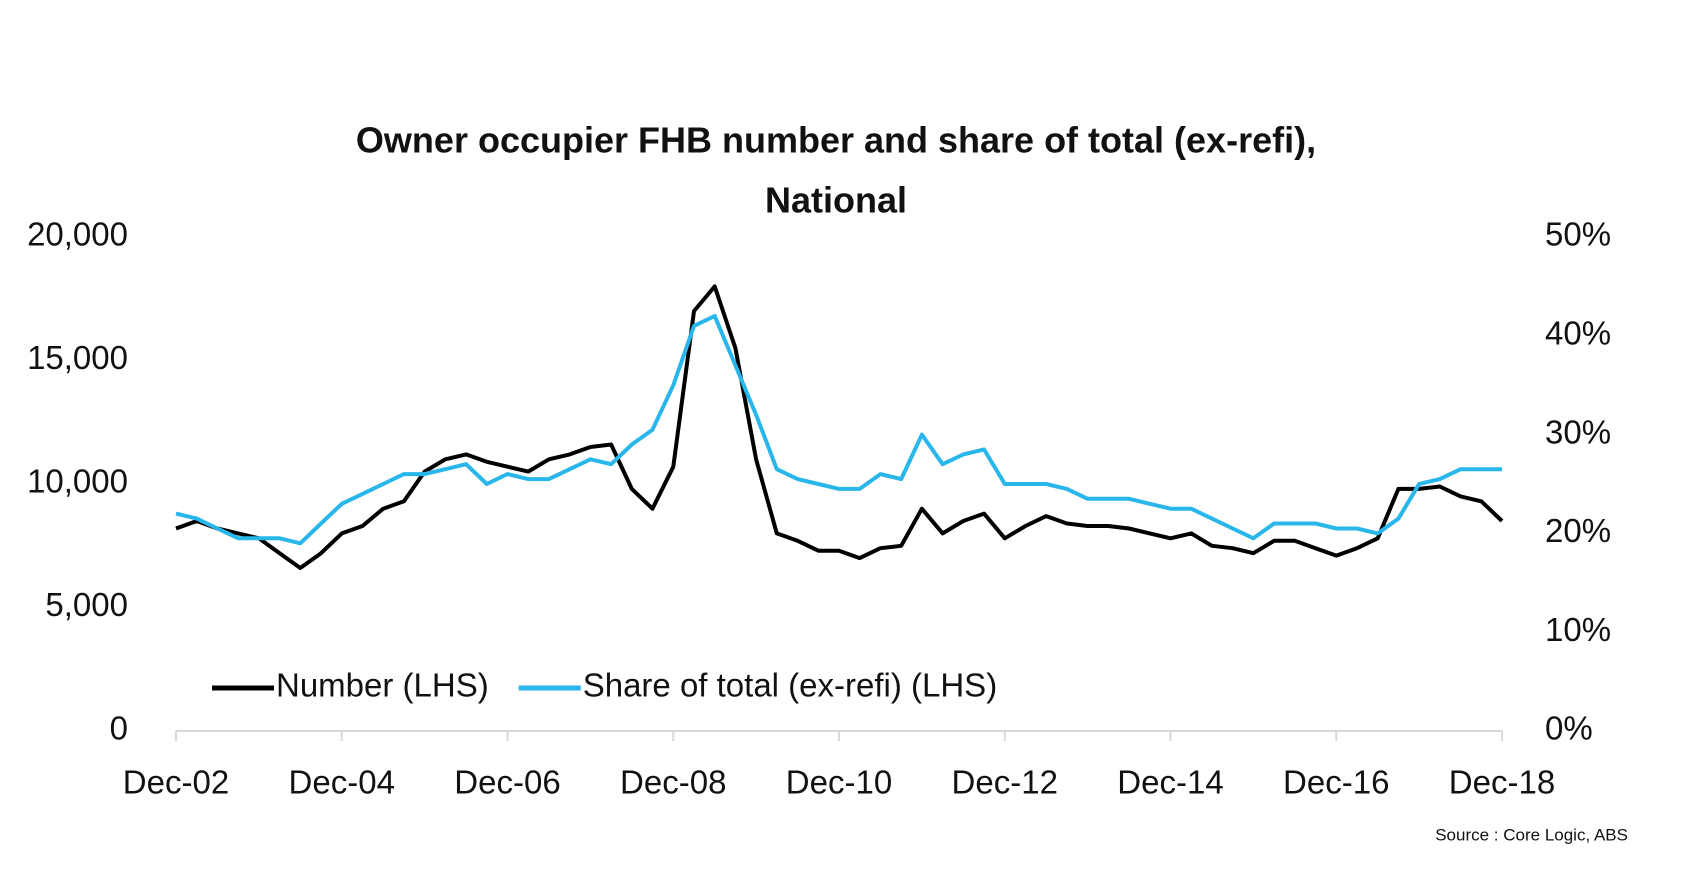 The width and height of the screenshot is (1694, 888). Describe the element at coordinates (836, 200) in the screenshot. I see `chart-subtitle: National` at that location.